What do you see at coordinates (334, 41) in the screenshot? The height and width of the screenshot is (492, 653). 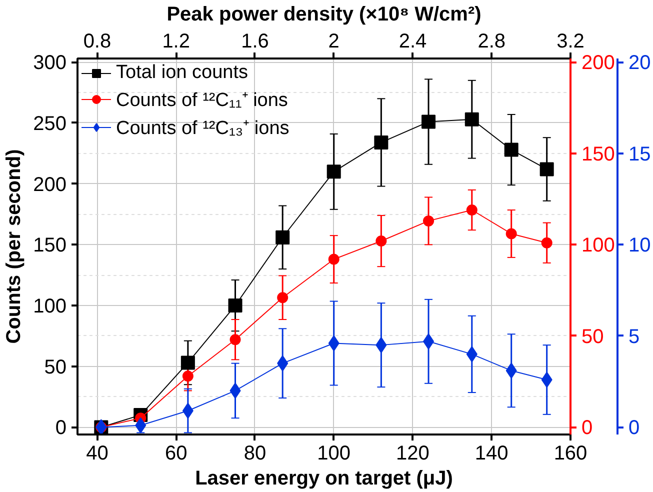 I see `x2-tick-label: 2` at bounding box center [334, 41].